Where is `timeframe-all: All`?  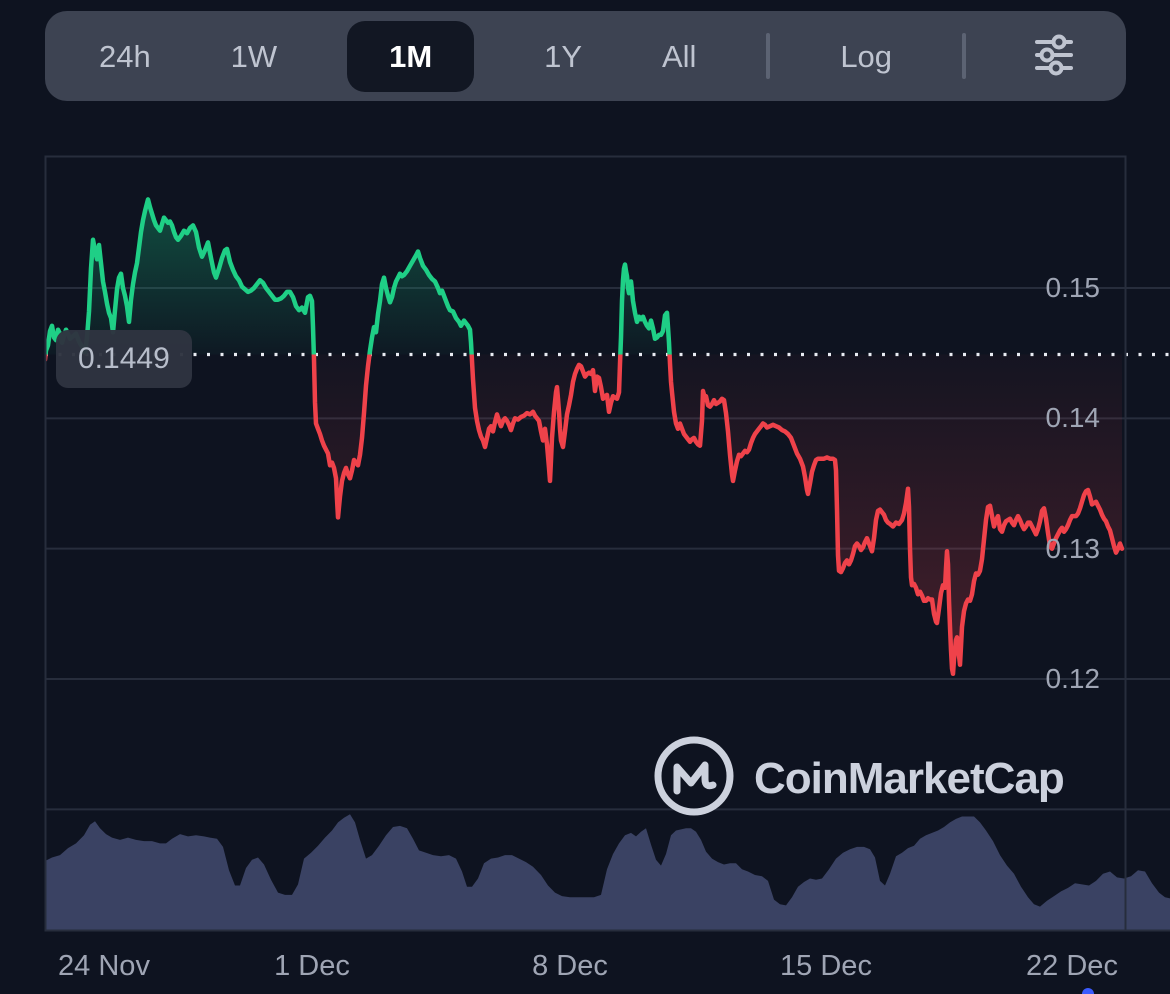 timeframe-all: All is located at coordinates (679, 56).